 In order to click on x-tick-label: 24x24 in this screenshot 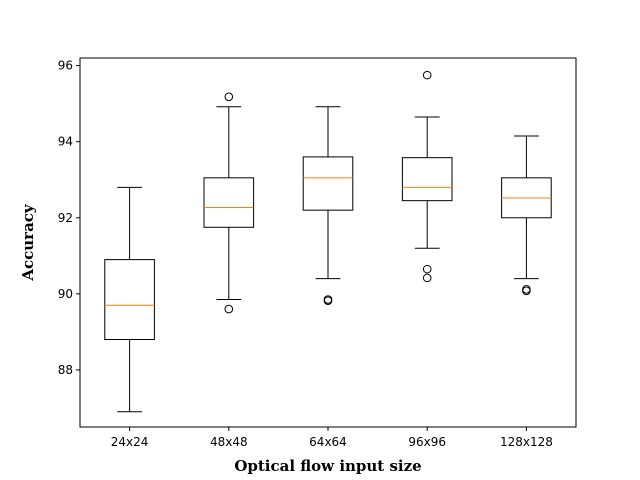, I will do `click(130, 442)`.